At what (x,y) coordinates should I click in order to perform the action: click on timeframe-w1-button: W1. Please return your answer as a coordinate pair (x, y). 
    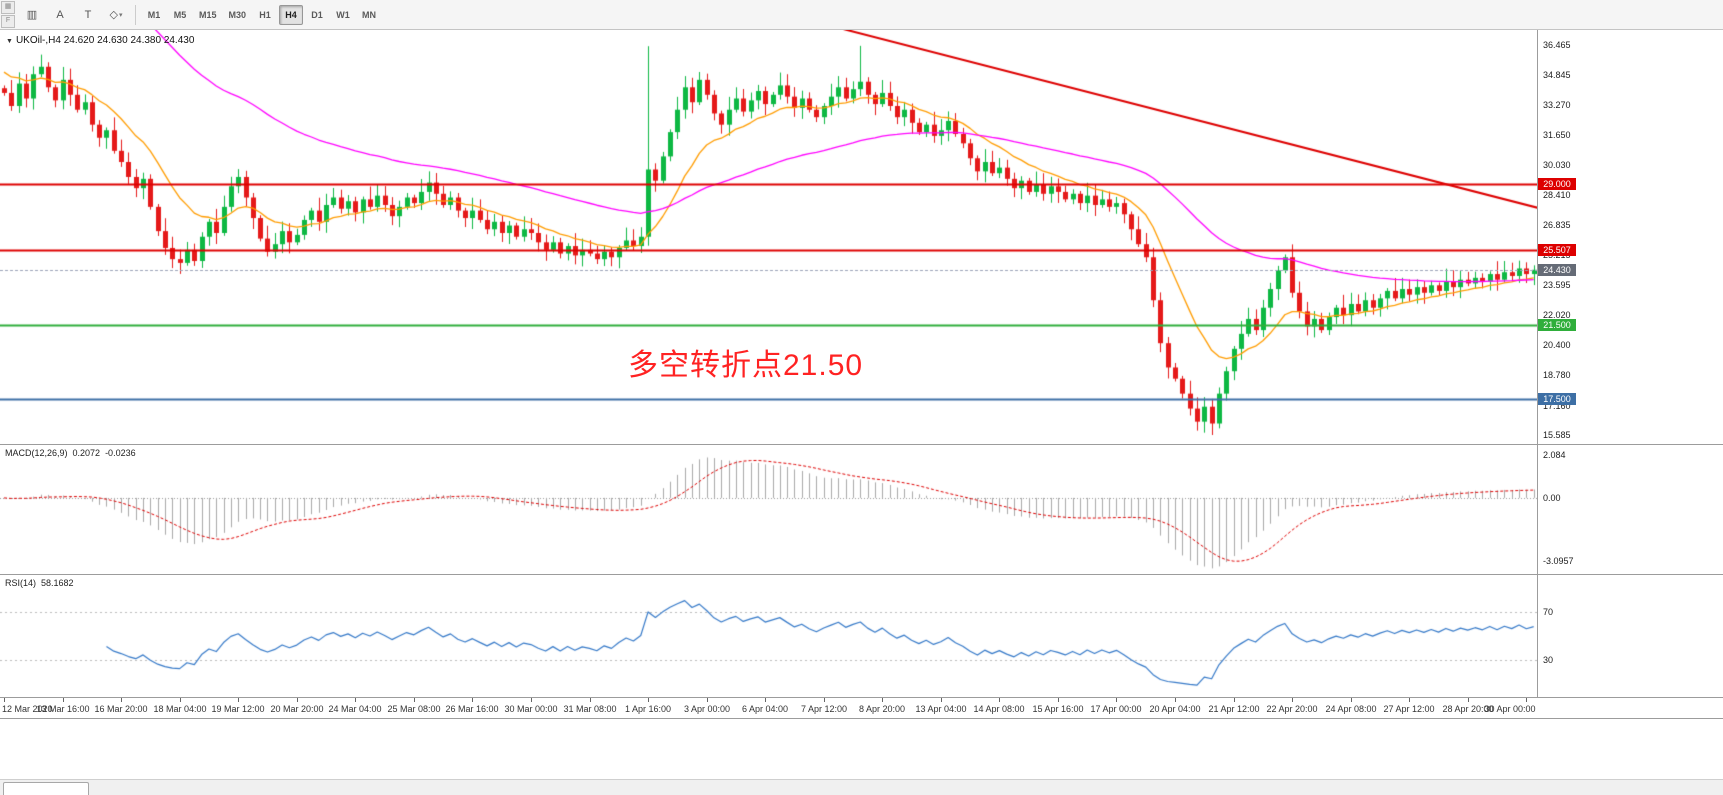
    Looking at the image, I should click on (343, 14).